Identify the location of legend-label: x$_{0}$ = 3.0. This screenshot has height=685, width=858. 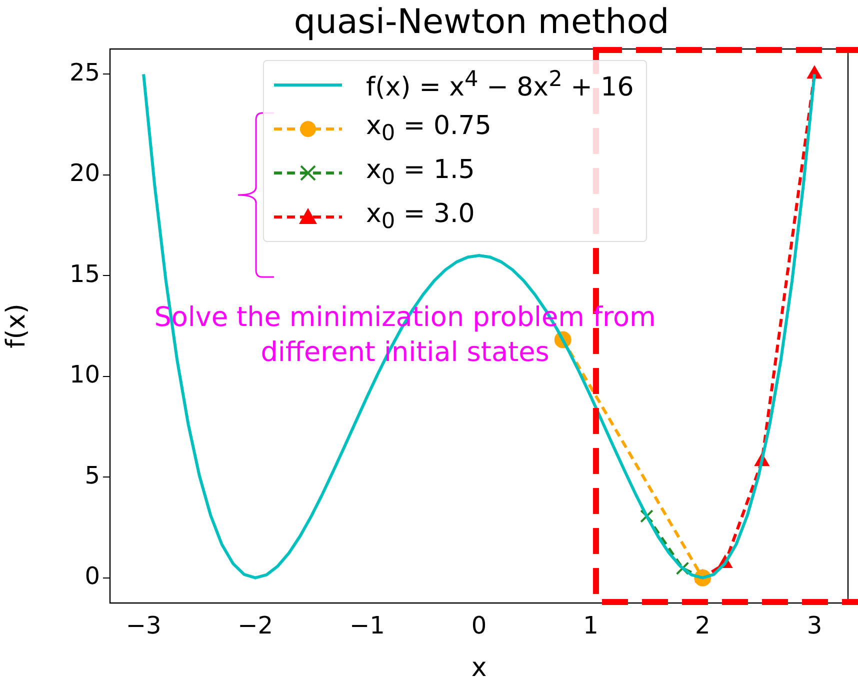
(420, 217).